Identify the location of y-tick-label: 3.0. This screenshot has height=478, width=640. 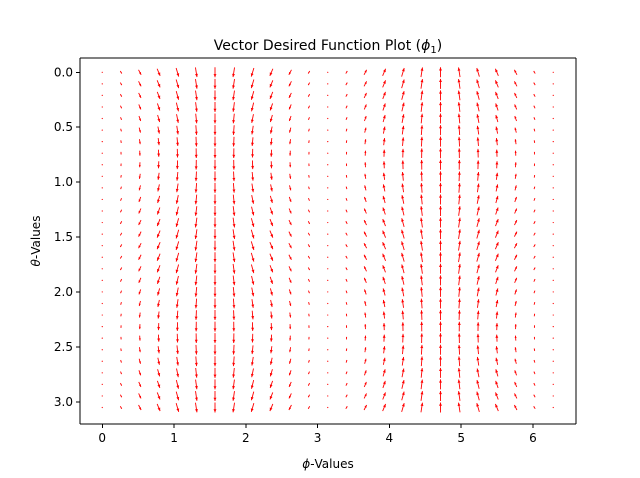
(63, 402).